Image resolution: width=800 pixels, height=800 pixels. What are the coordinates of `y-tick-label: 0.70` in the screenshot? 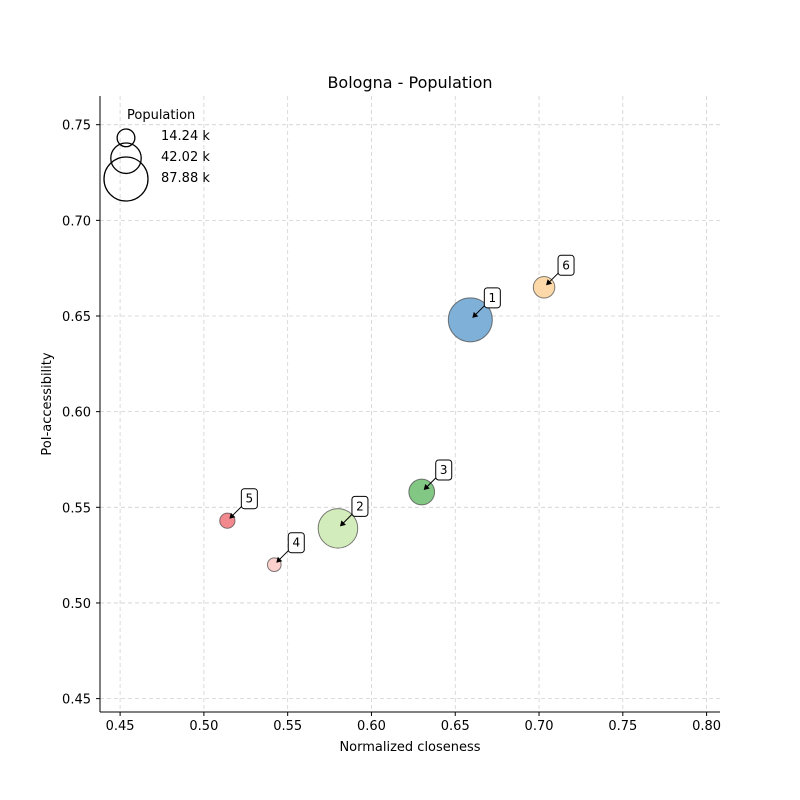 It's located at (76, 221).